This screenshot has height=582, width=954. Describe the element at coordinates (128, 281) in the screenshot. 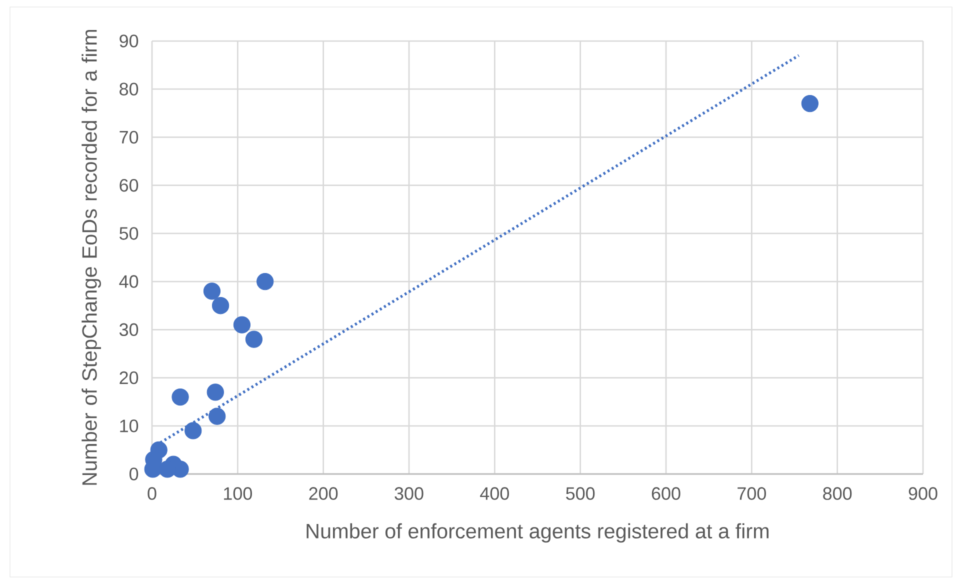

I see `y-tick-label: 40` at that location.